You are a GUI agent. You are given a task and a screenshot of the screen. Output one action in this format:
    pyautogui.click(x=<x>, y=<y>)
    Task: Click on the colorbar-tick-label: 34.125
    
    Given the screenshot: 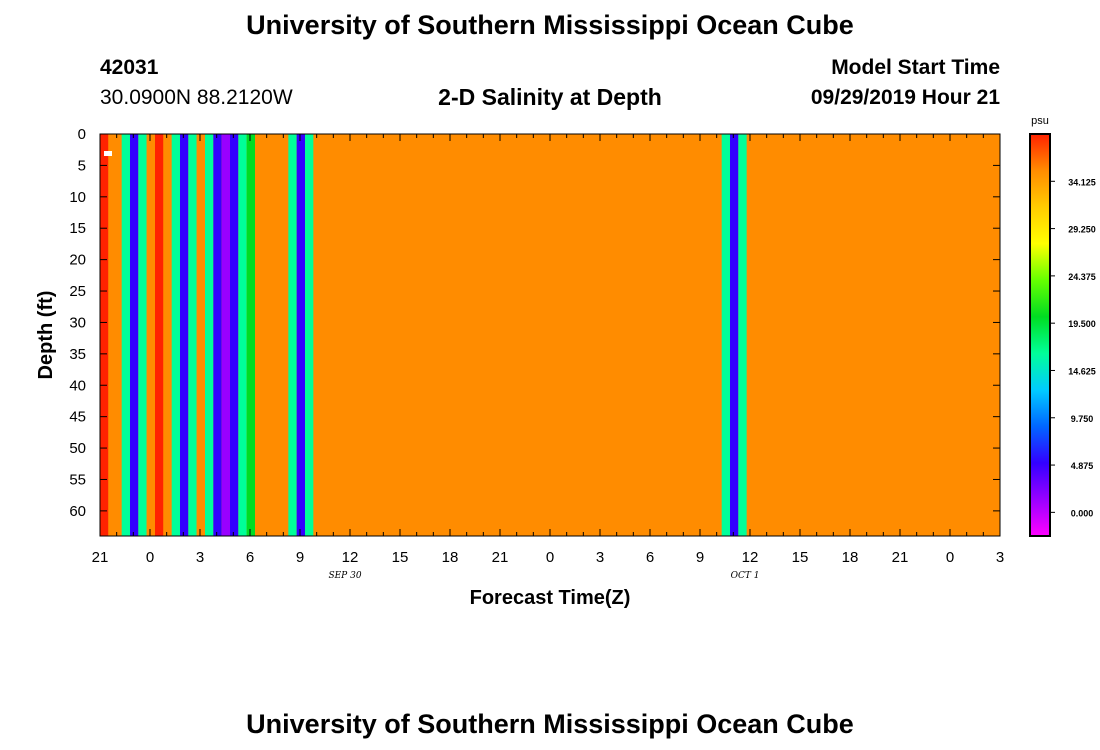 What is the action you would take?
    pyautogui.click(x=1082, y=182)
    